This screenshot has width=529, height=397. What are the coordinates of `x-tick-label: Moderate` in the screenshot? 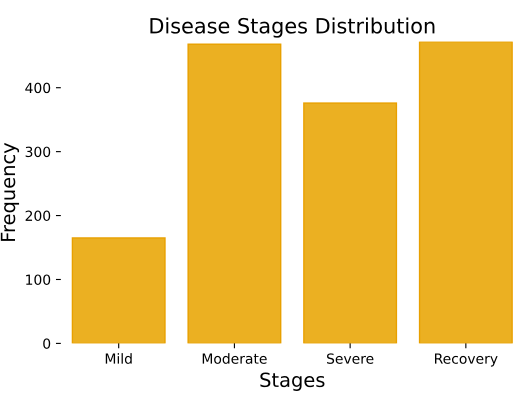 It's located at (234, 358).